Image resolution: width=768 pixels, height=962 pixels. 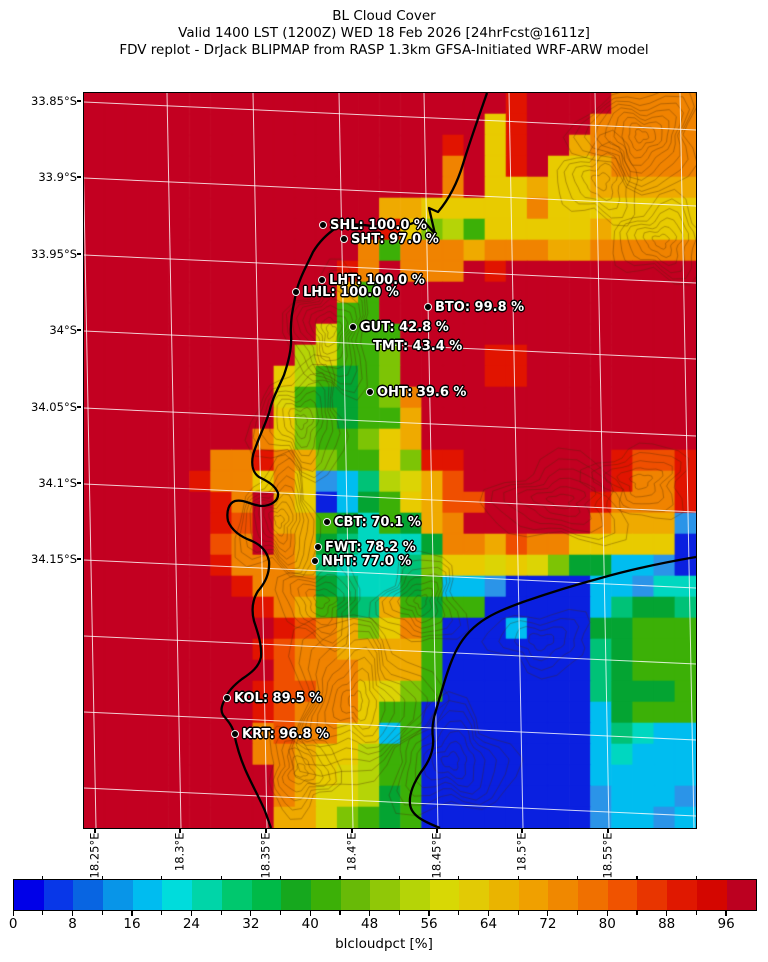 What do you see at coordinates (54, 254) in the screenshot?
I see `y-tick-label: 33.95°S` at bounding box center [54, 254].